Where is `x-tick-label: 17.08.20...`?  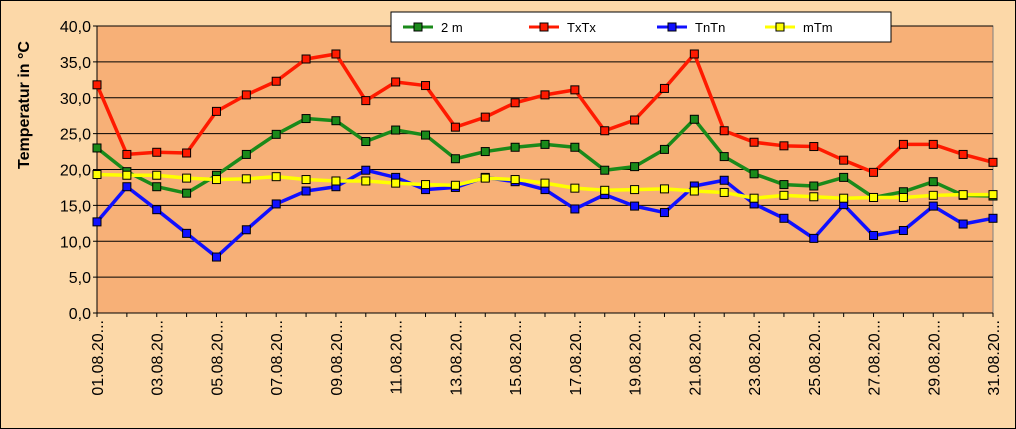 x-tick-label: 17.08.20... is located at coordinates (576, 358).